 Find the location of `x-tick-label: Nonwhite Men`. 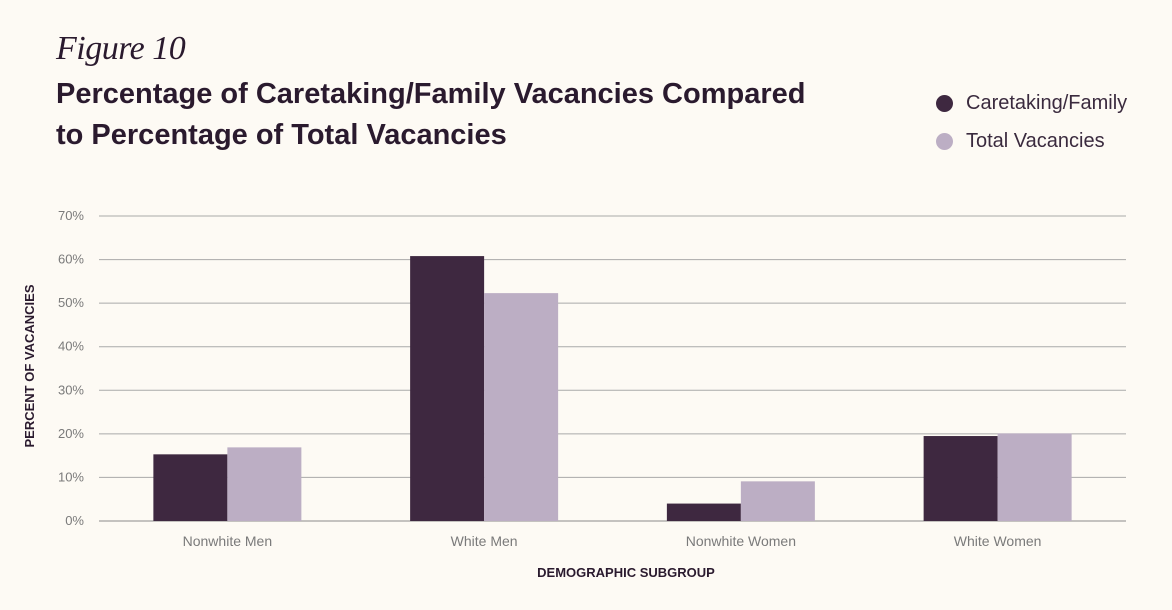

x-tick-label: Nonwhite Men is located at coordinates (228, 541).